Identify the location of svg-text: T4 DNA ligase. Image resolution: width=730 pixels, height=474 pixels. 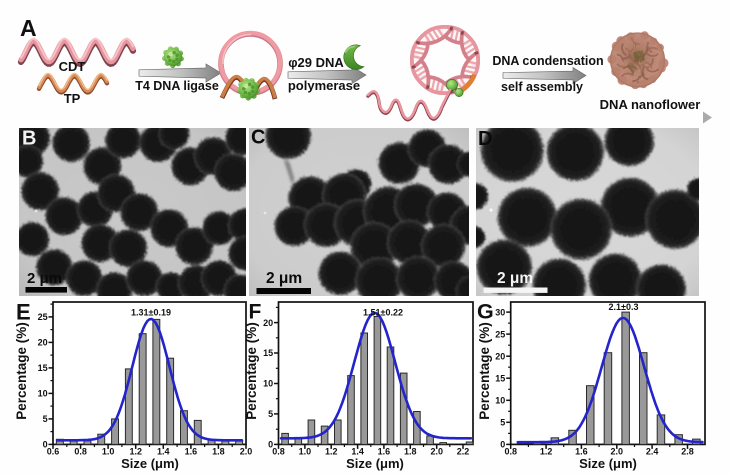
(177, 86).